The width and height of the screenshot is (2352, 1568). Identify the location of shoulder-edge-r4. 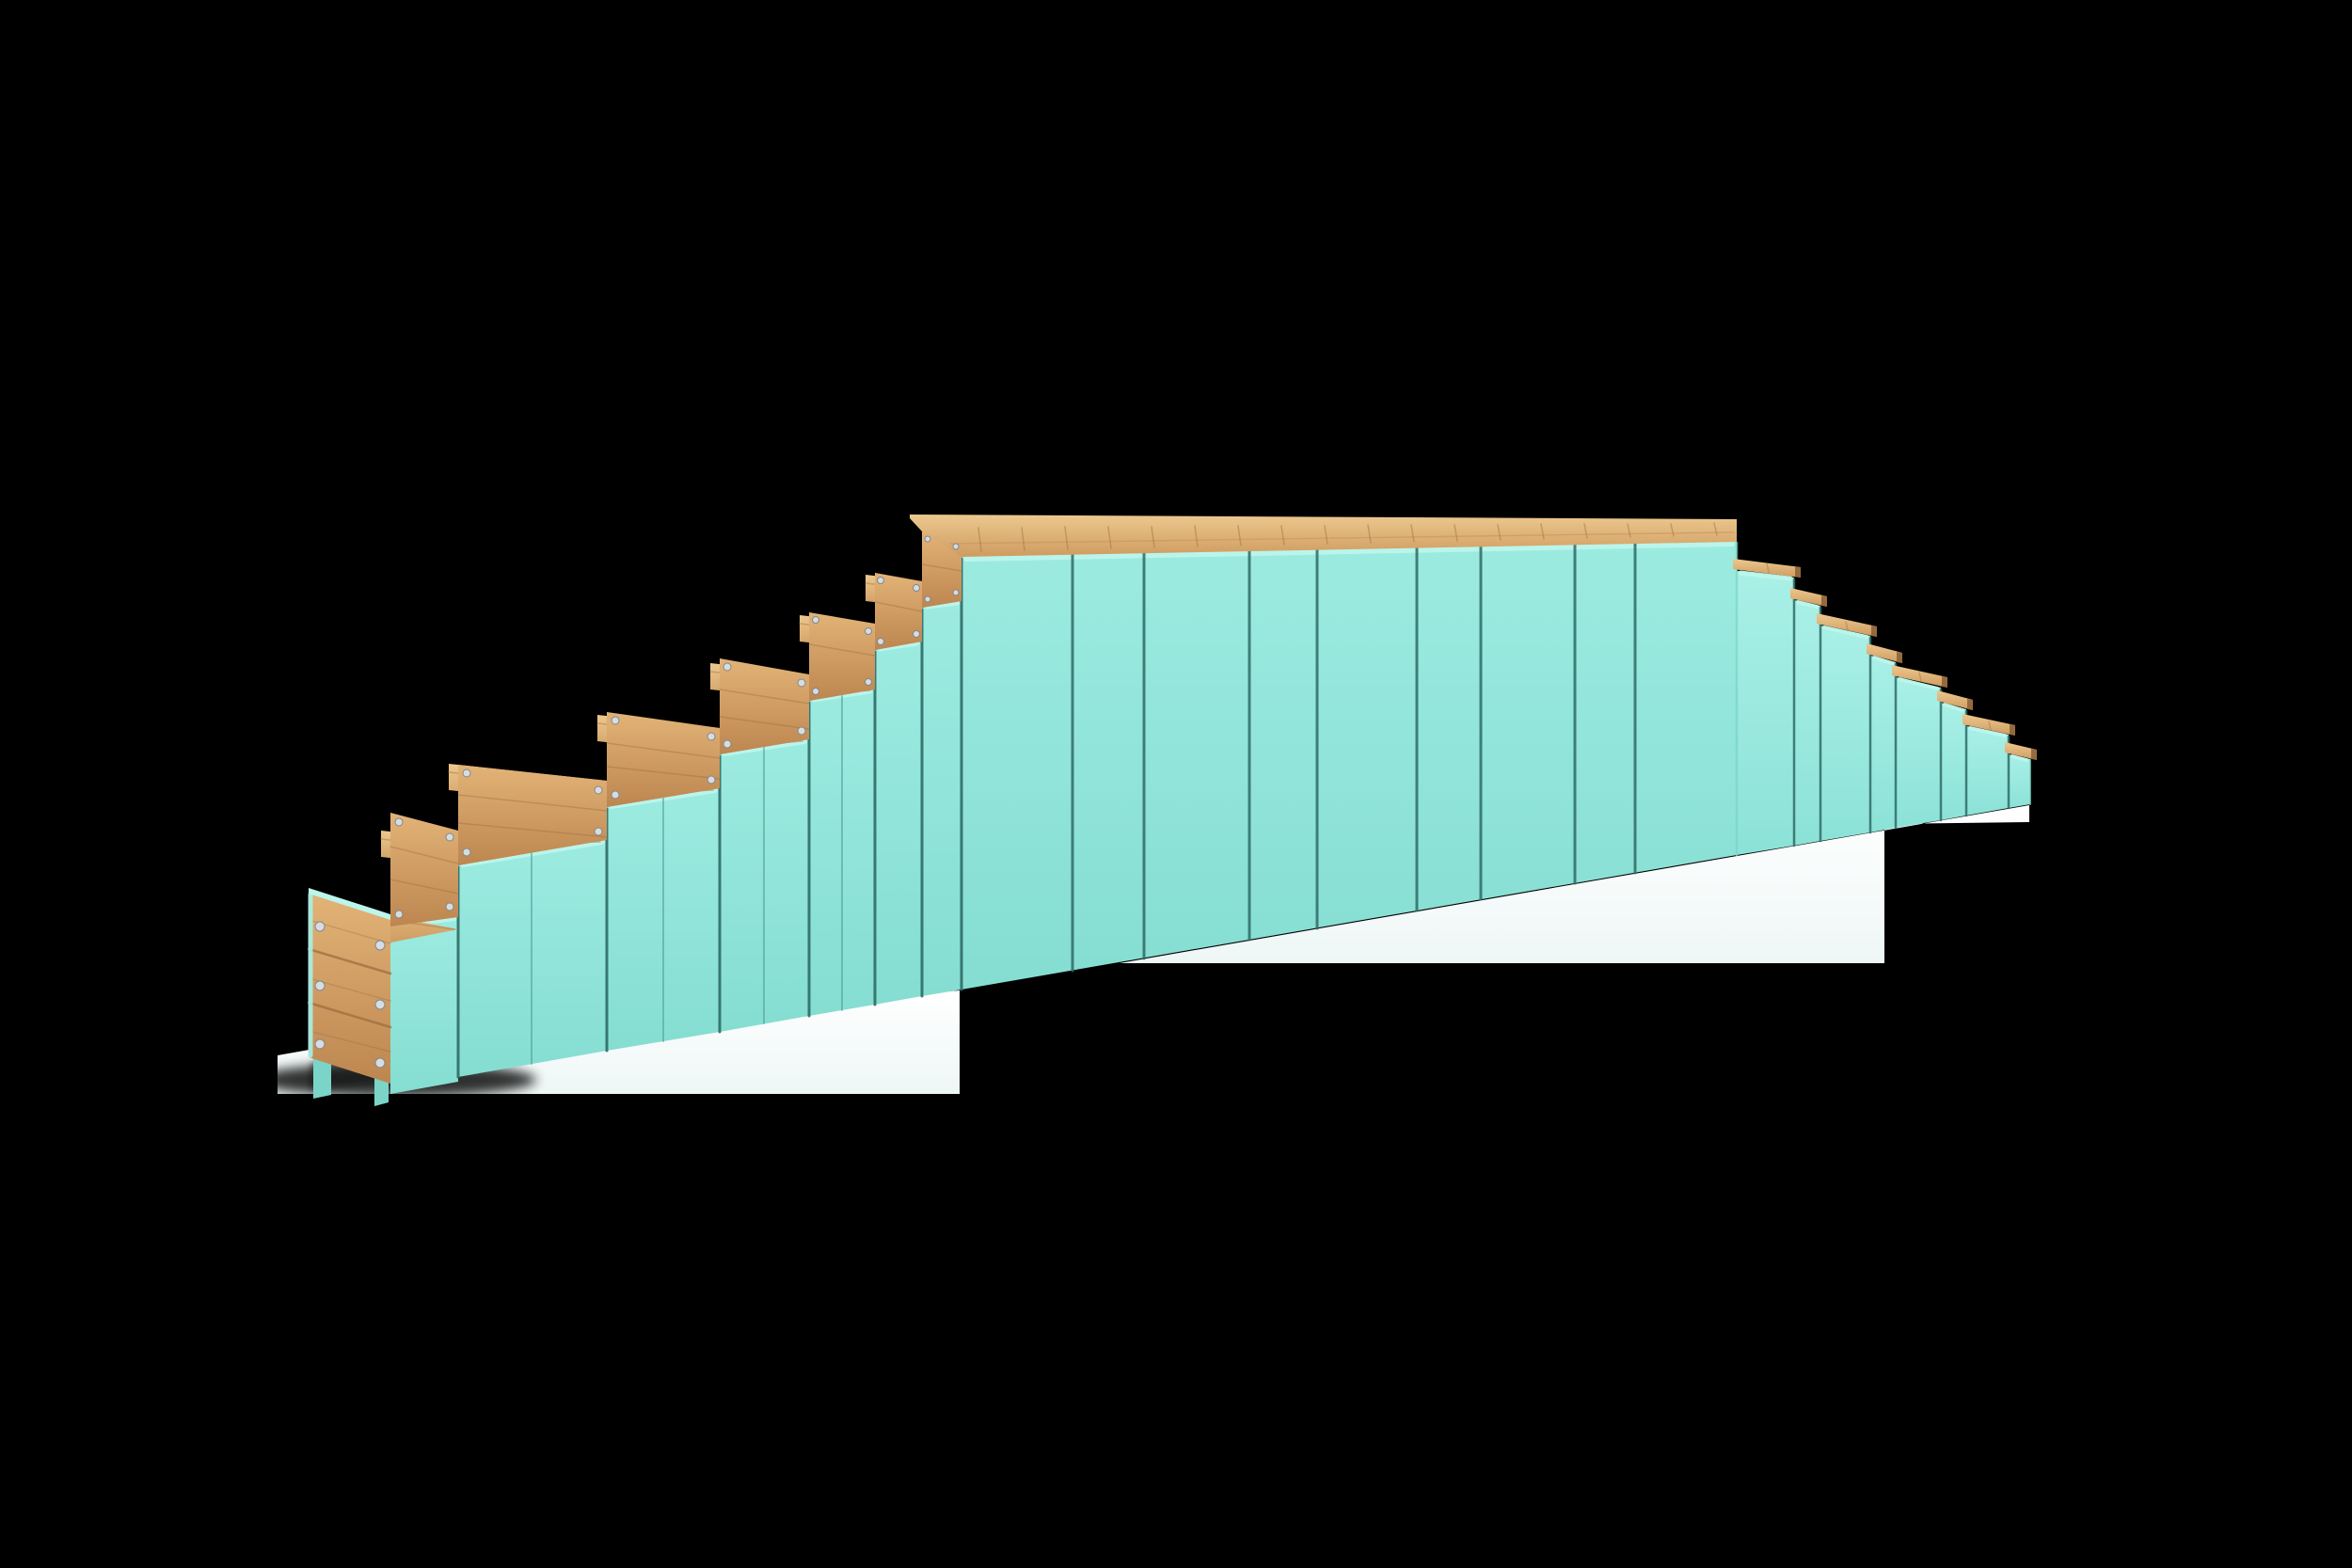
(1883, 661).